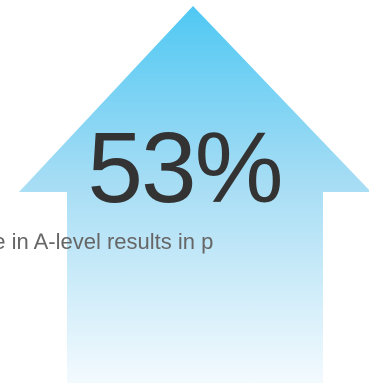  I want to click on stat-caption: ase in A-level results in p, so click(107, 241).